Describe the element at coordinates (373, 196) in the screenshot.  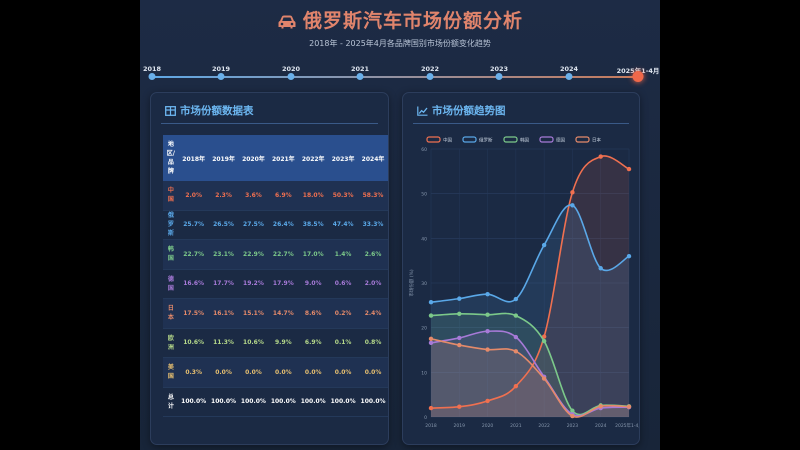
I see `table-cell: 58.3%` at that location.